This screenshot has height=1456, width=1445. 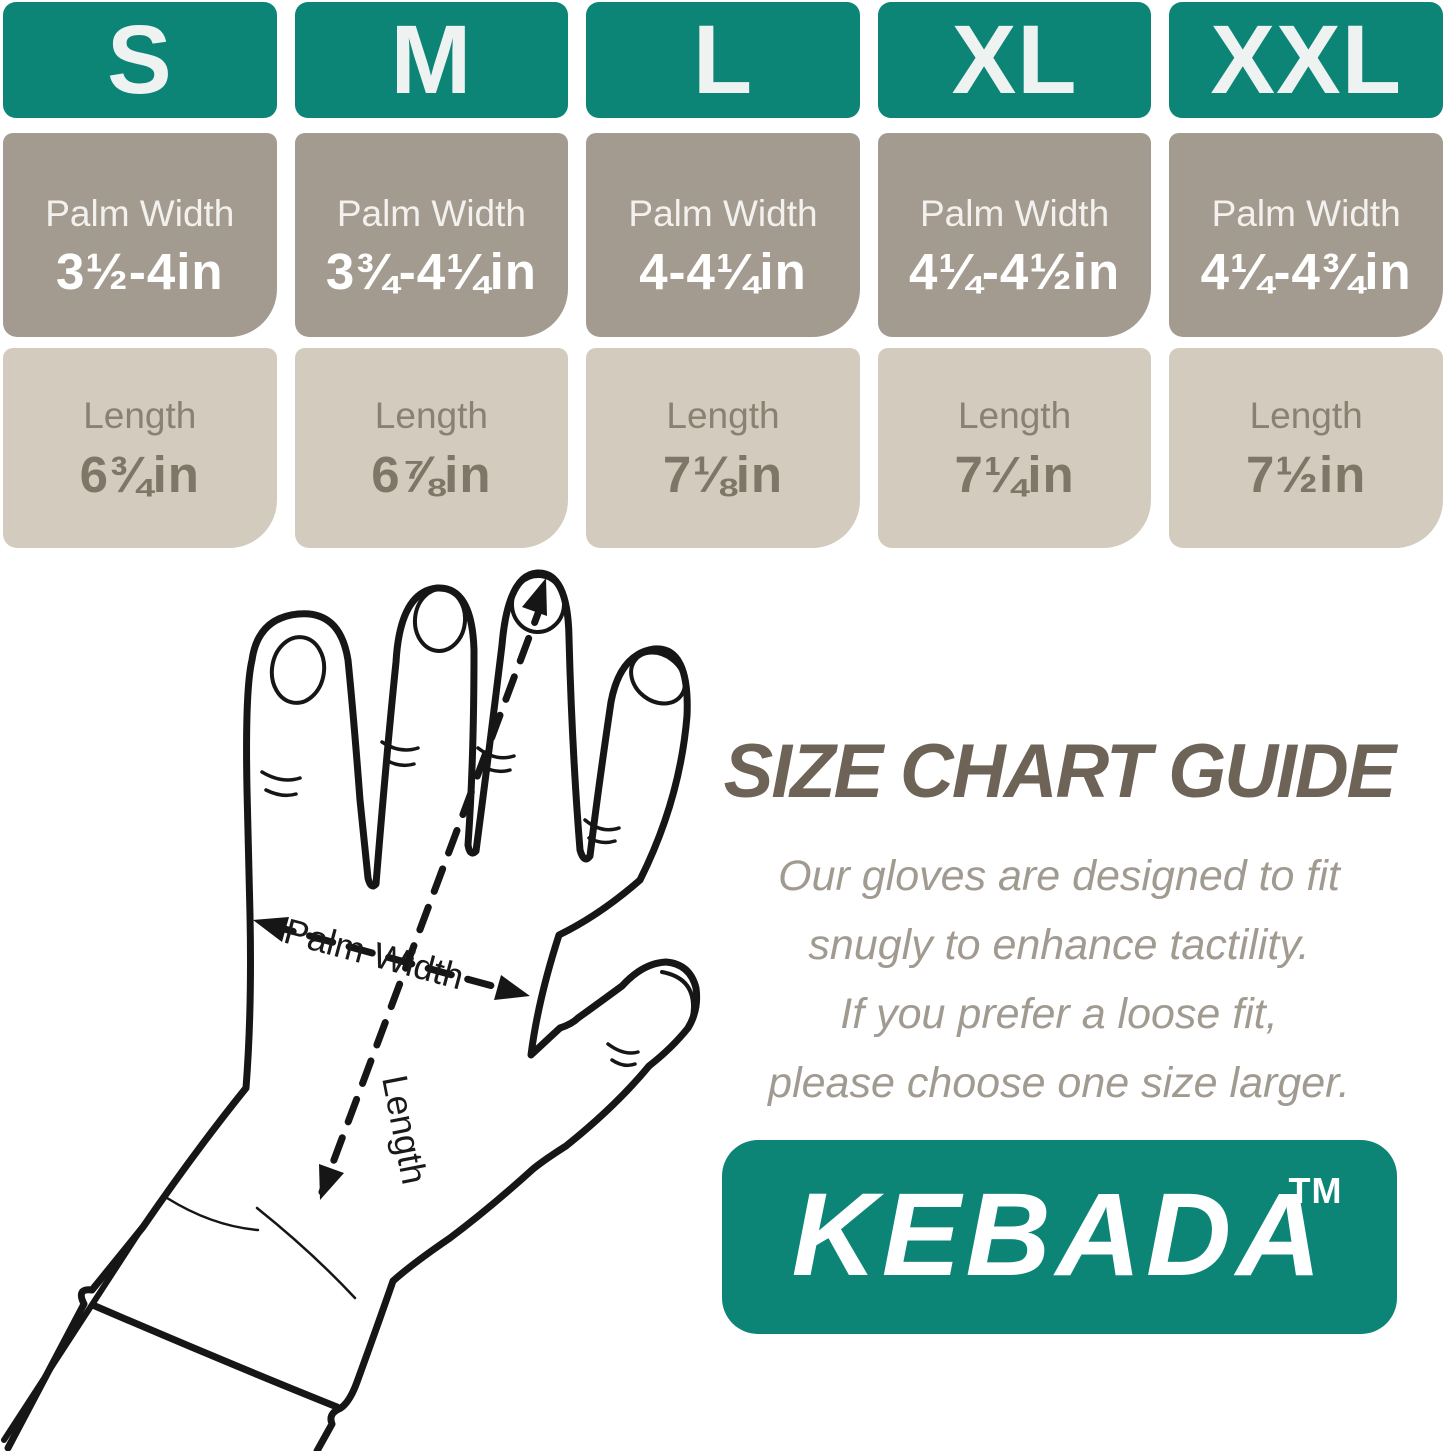 I want to click on length-cell: Length 7¼in, so click(x=1014, y=448).